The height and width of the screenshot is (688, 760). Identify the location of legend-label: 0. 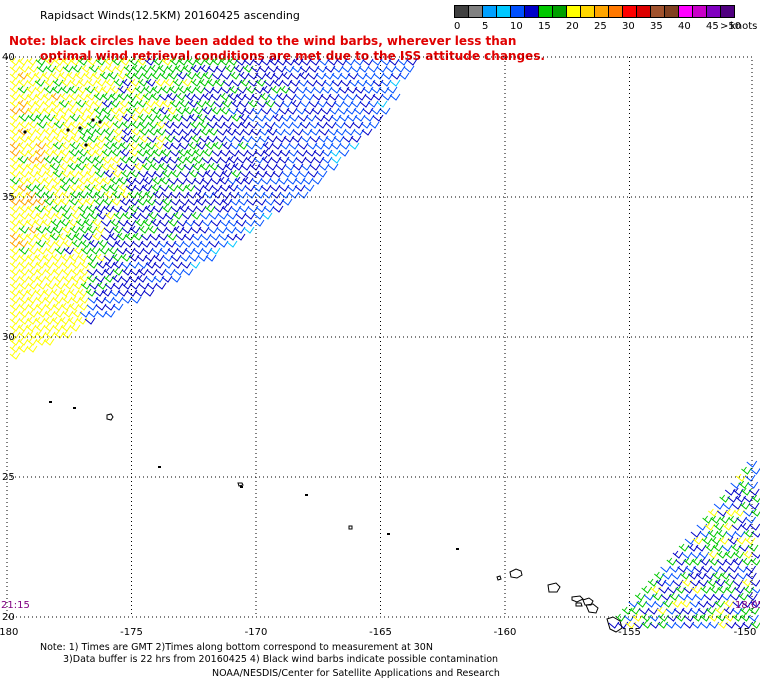
(457, 26).